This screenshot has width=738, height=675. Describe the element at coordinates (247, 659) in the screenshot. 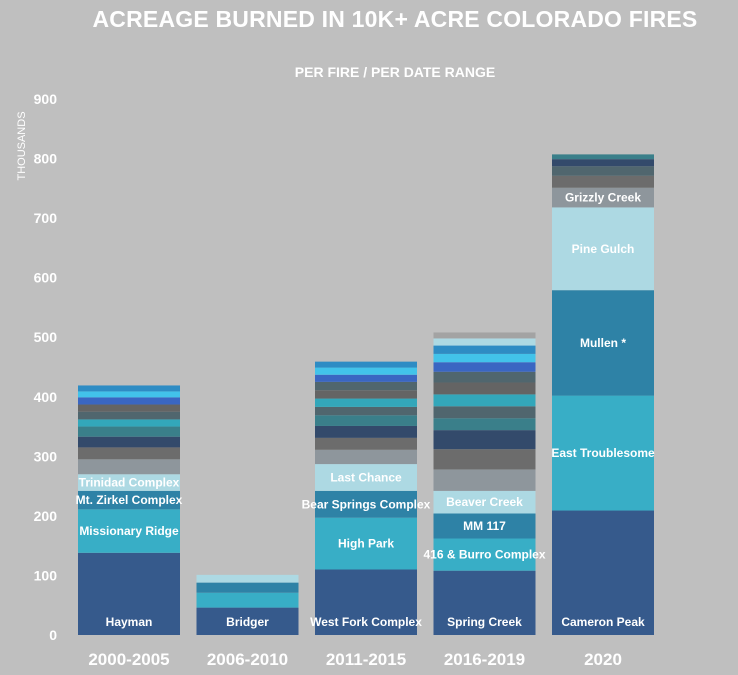

I see `x-tick-label: 2006-2010` at that location.